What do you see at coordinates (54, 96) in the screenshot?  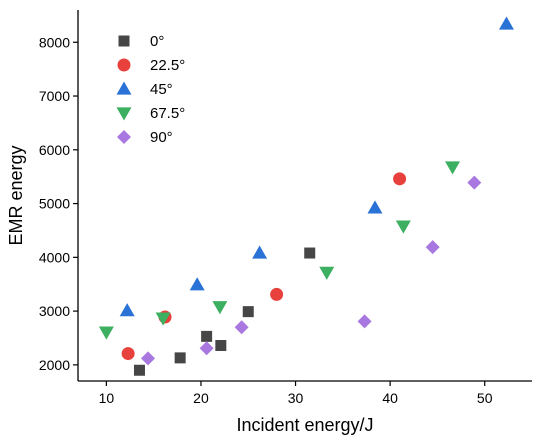 I see `y-tick-label: 7000` at bounding box center [54, 96].